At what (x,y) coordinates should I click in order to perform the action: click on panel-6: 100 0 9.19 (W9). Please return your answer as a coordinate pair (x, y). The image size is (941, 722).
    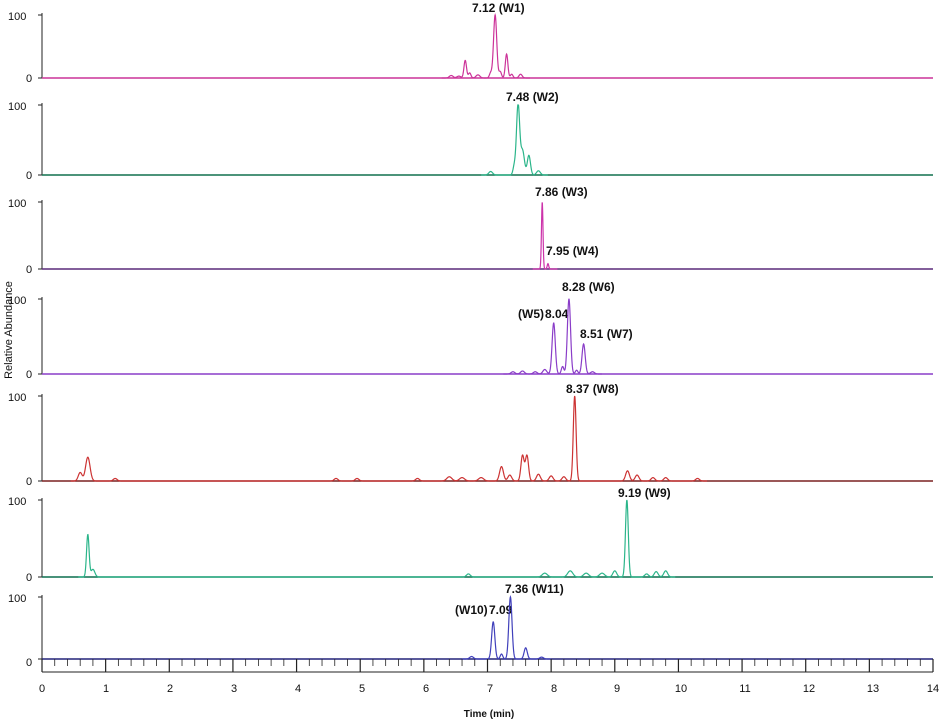
    Looking at the image, I should click on (339, 535).